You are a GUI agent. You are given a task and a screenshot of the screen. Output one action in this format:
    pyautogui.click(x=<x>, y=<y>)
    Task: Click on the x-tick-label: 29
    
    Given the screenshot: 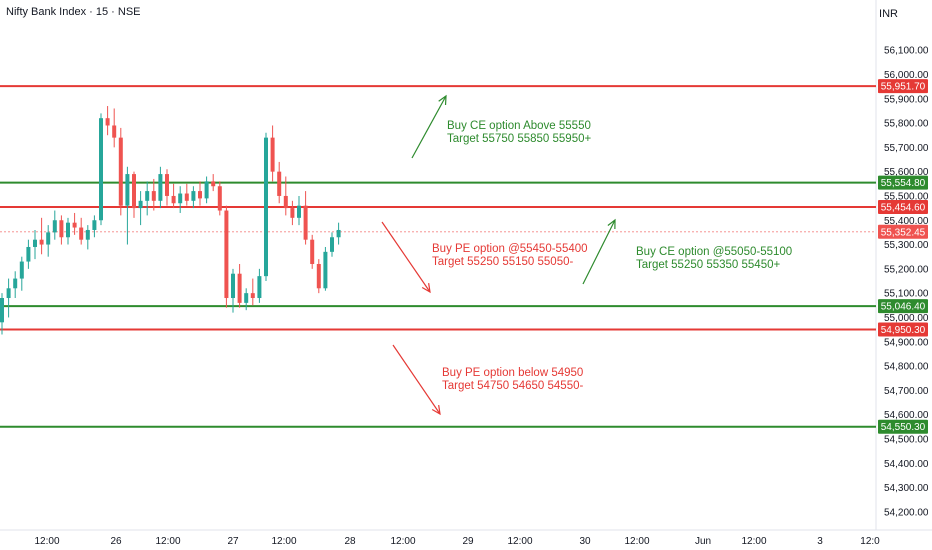 What is the action you would take?
    pyautogui.click(x=468, y=541)
    